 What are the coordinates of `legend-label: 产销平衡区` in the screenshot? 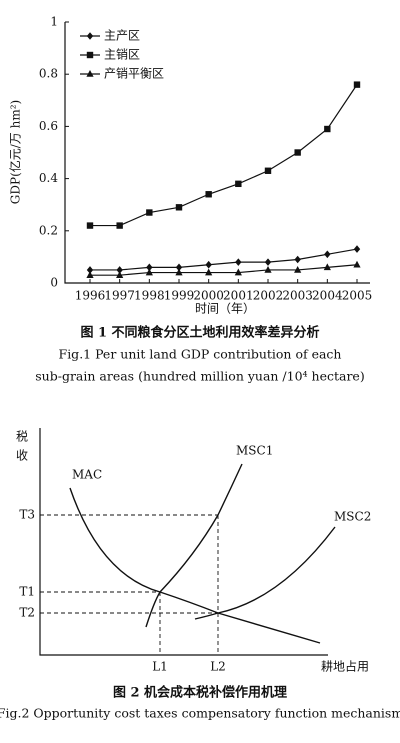 It's located at (134, 74).